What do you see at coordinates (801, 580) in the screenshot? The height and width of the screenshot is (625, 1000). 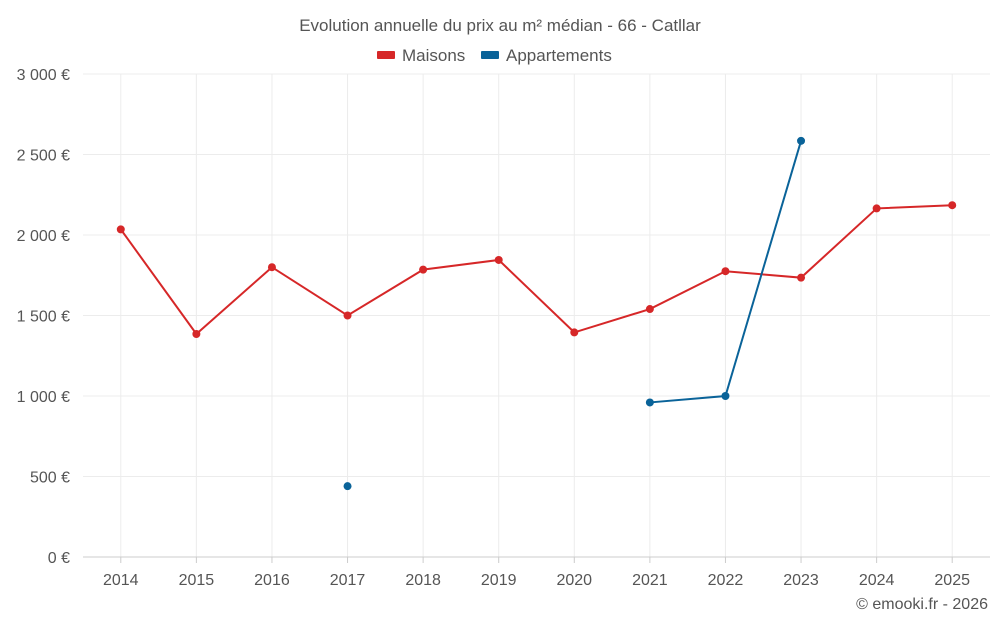 I see `x-tick-label: 2023` at bounding box center [801, 580].